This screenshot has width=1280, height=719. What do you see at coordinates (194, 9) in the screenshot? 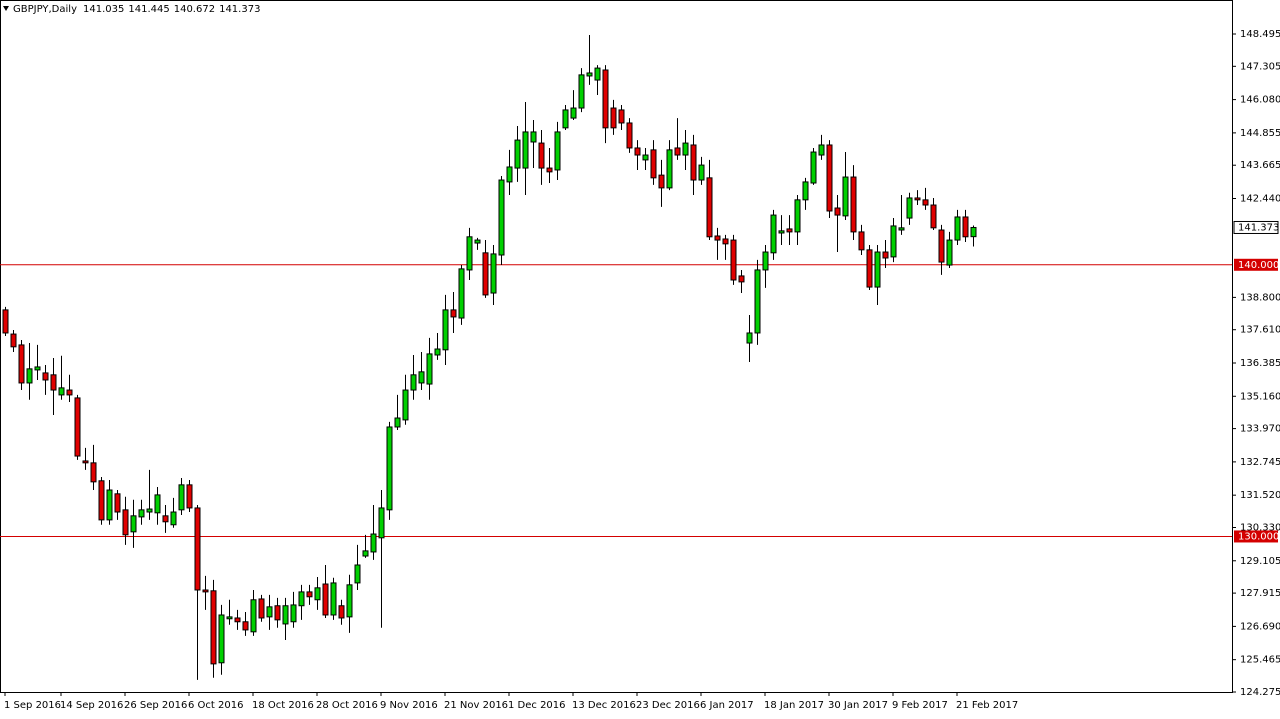
I see `low-value: 140.672` at bounding box center [194, 9].